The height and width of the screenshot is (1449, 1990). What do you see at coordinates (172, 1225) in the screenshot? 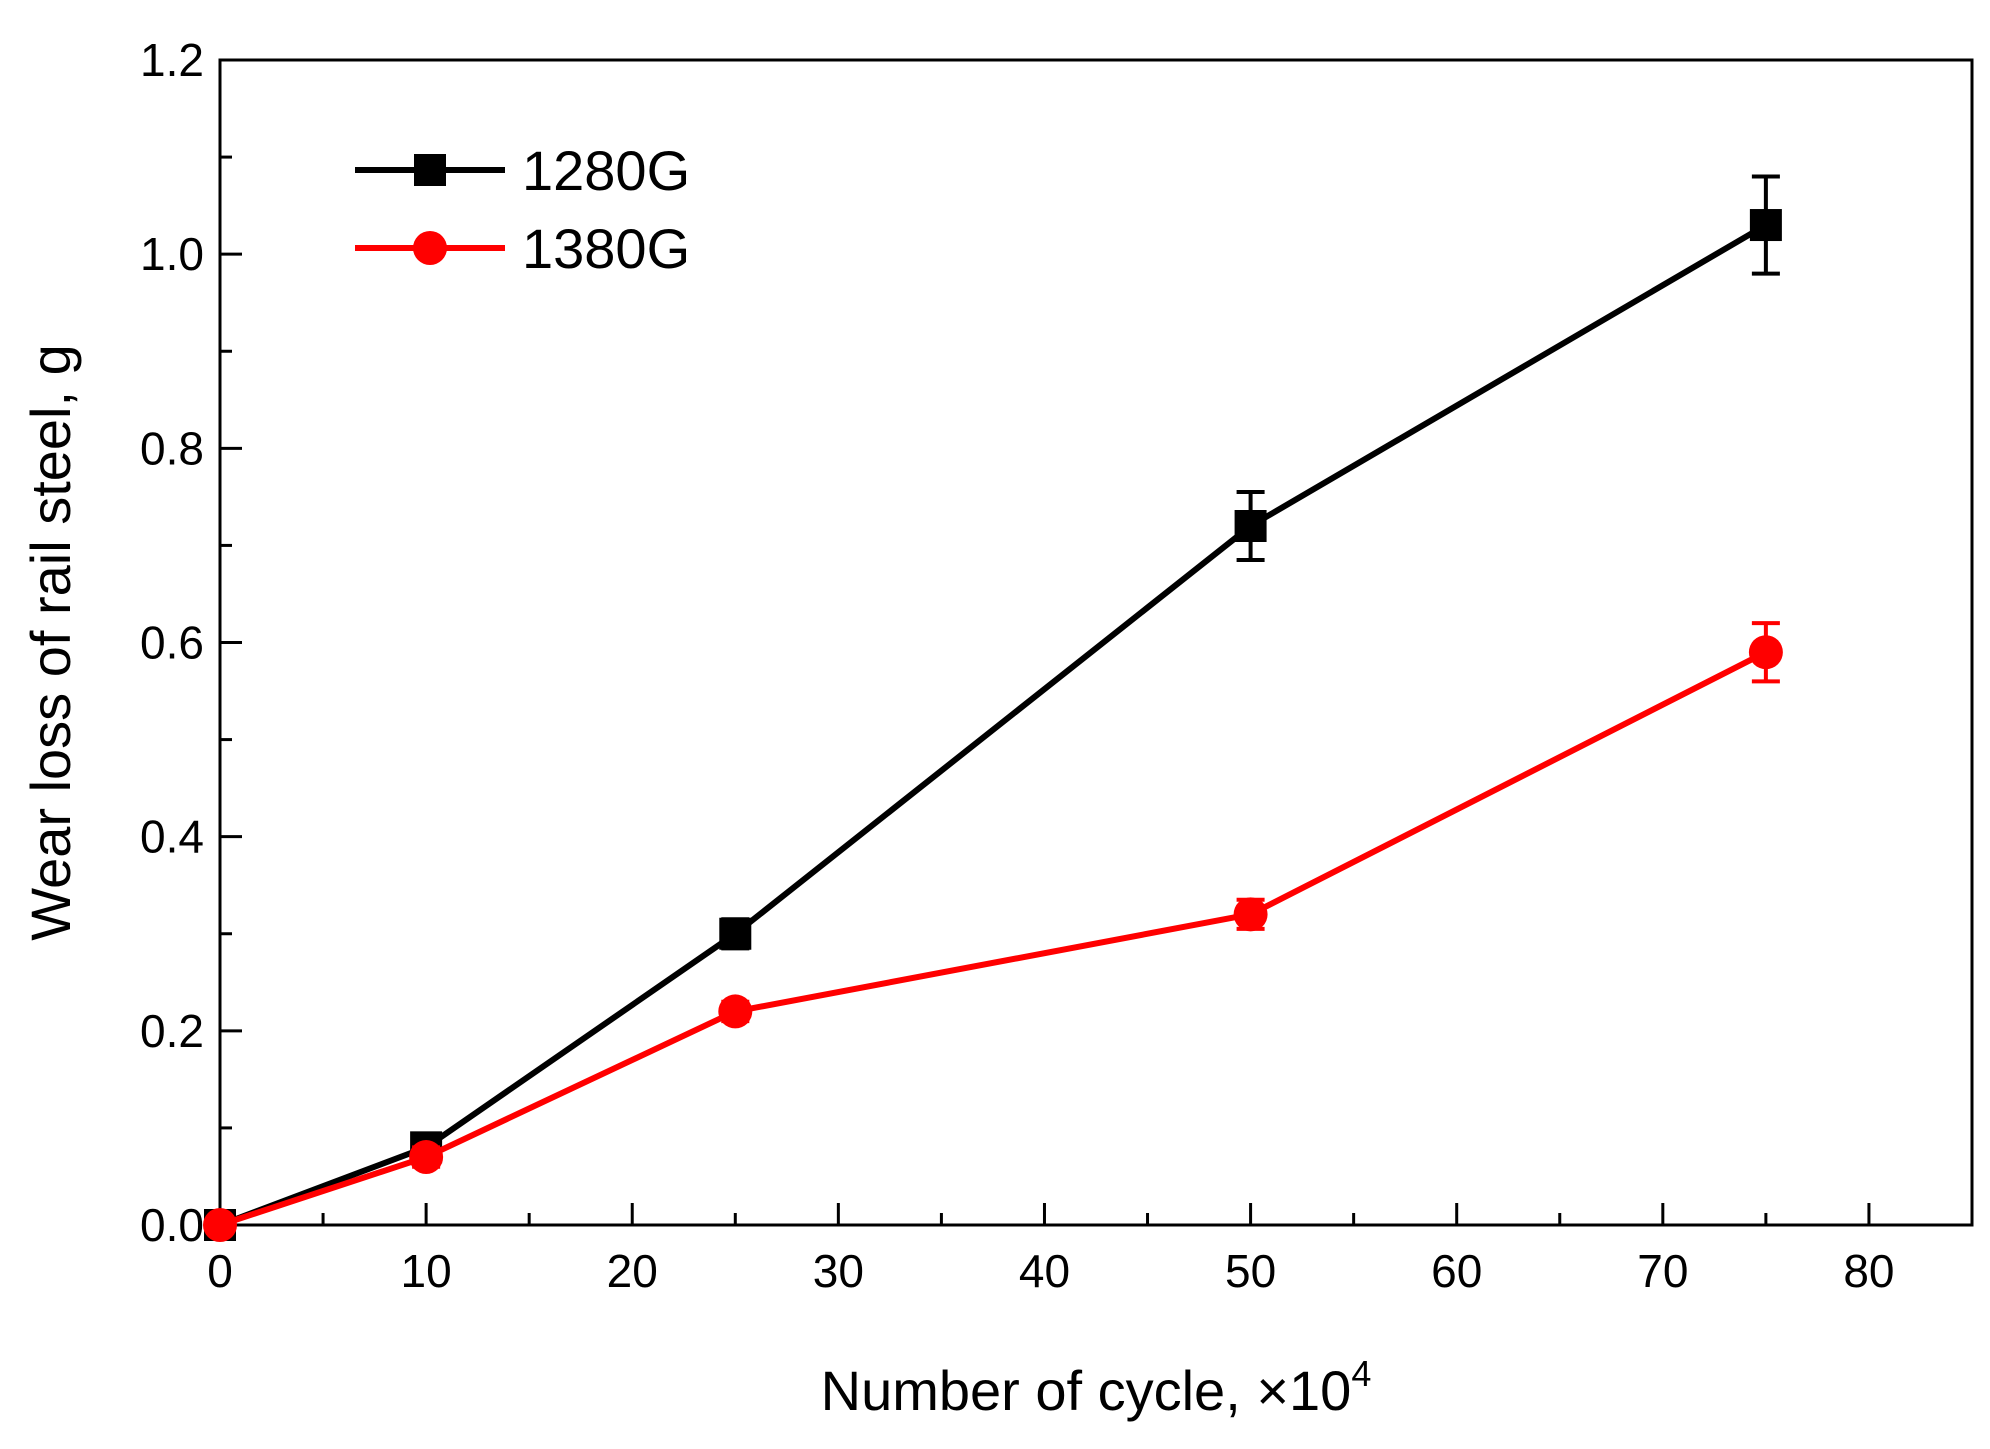
I see `y-tick-label: 0.0` at bounding box center [172, 1225].